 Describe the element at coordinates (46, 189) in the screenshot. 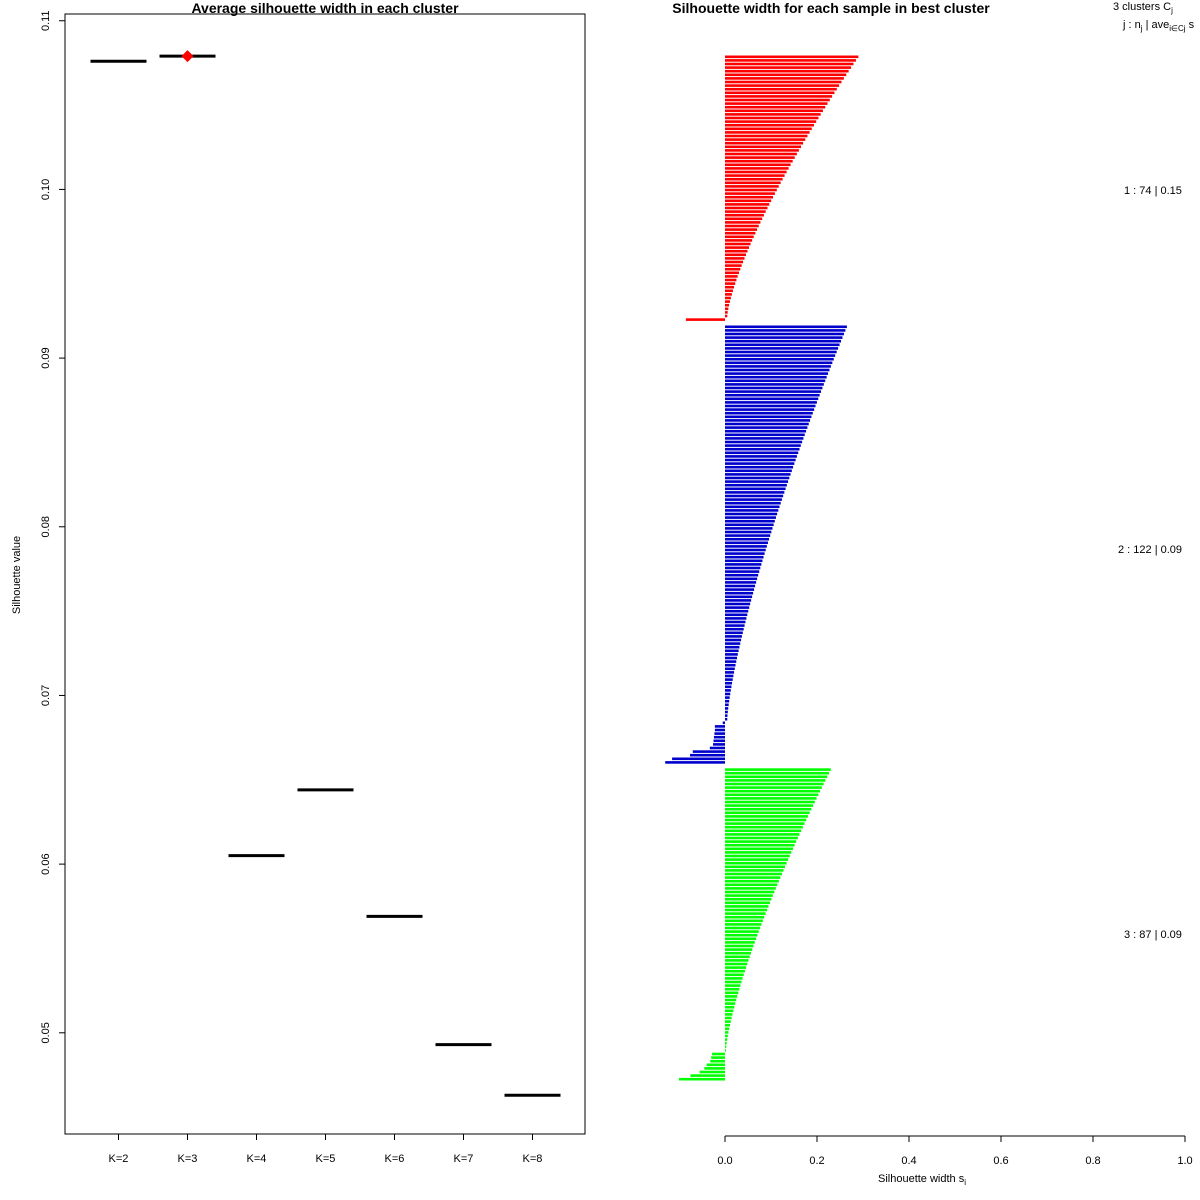

I see `left-y-tick-label: 0.10` at that location.